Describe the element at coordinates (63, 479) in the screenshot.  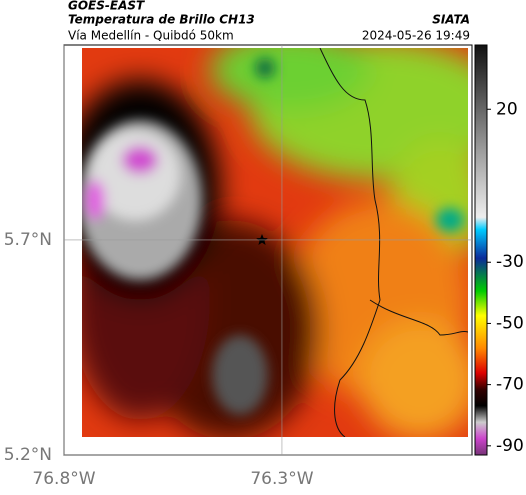
I see `x-tick-label: 76.8°W` at that location.